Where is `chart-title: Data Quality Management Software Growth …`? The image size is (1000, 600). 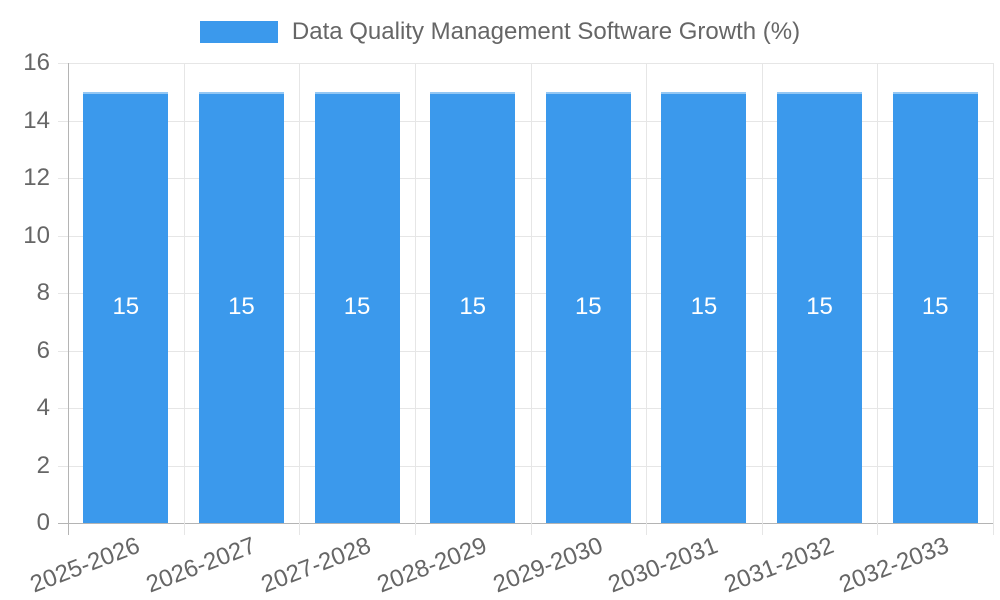
chart-title: Data Quality Management Software Growth … is located at coordinates (546, 31).